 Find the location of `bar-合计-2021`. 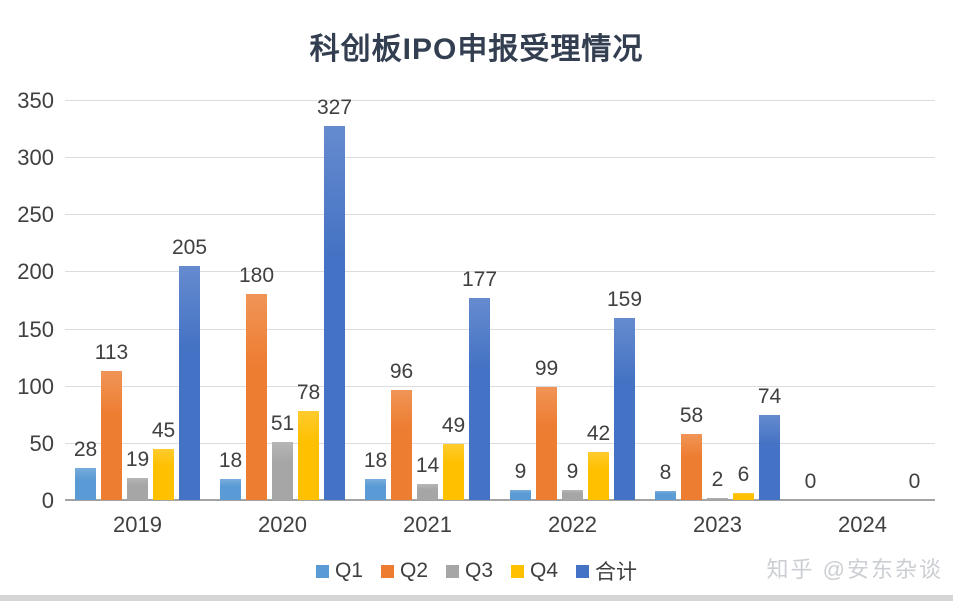

bar-合计-2021 is located at coordinates (479, 398).